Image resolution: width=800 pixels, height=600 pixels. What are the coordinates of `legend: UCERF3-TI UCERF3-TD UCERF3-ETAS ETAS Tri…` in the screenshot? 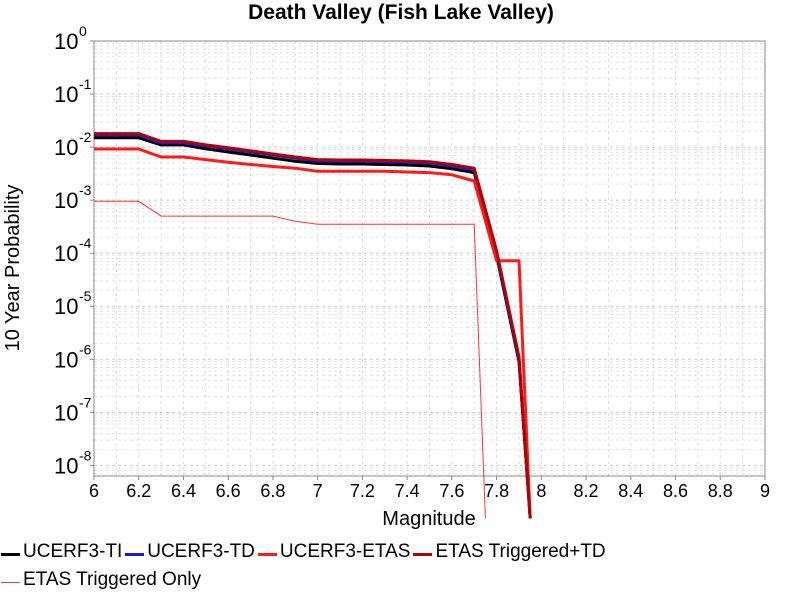 It's located at (400, 569).